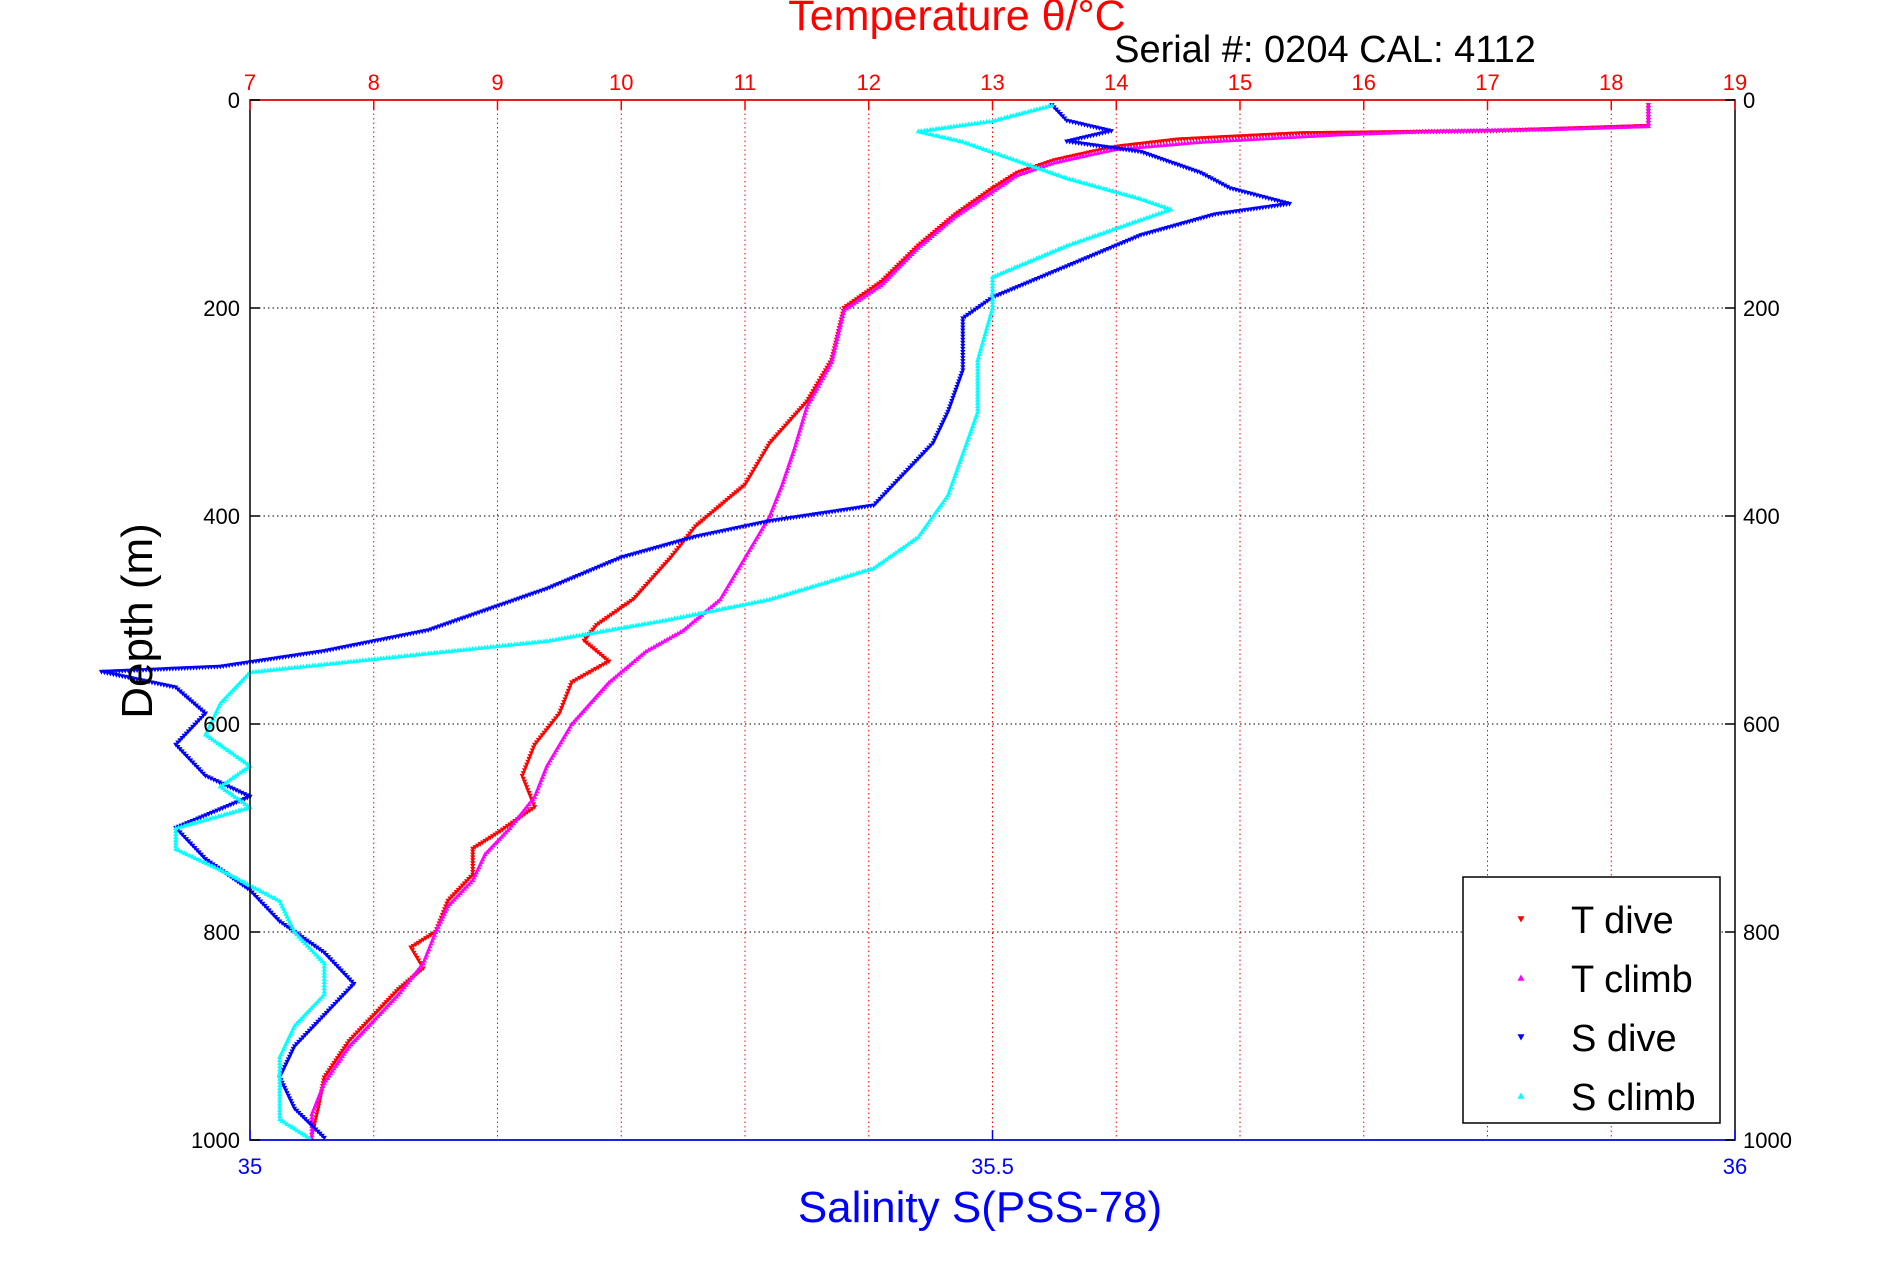 This screenshot has height=1267, width=1891. I want to click on tick-label-temperature: 15, so click(1240, 82).